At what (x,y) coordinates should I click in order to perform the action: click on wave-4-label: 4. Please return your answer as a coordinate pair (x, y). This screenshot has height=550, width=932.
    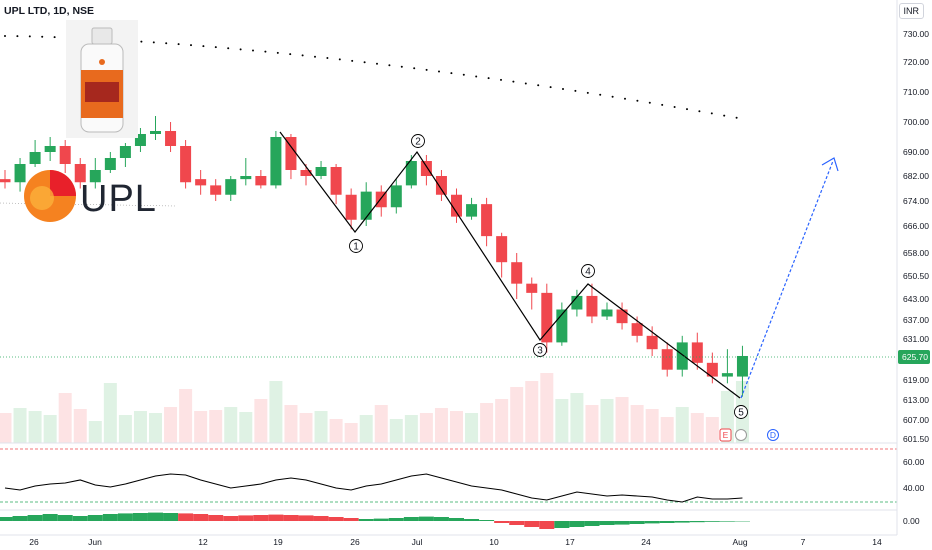
    Looking at the image, I should click on (588, 272).